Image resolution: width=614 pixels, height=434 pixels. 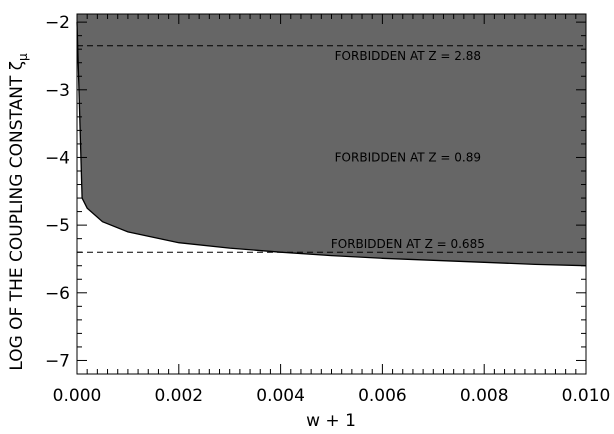 I want to click on y-tick-label: −3, so click(x=57, y=91).